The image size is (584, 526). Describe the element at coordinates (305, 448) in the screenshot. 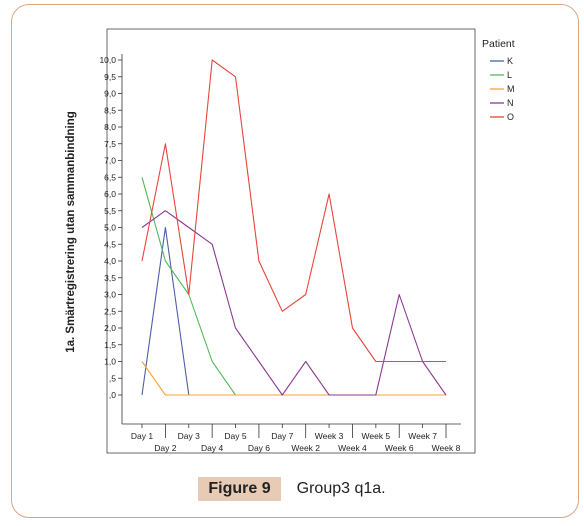

I see `x-tick-label: Week 2` at that location.